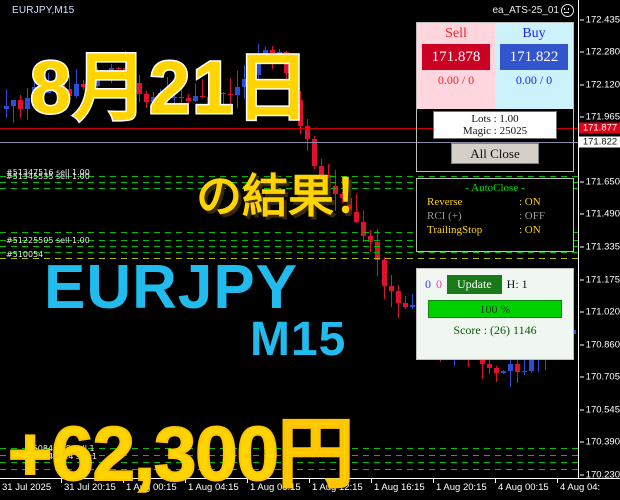  What do you see at coordinates (599, 85) in the screenshot?
I see `price-tick: 172.120` at bounding box center [599, 85].